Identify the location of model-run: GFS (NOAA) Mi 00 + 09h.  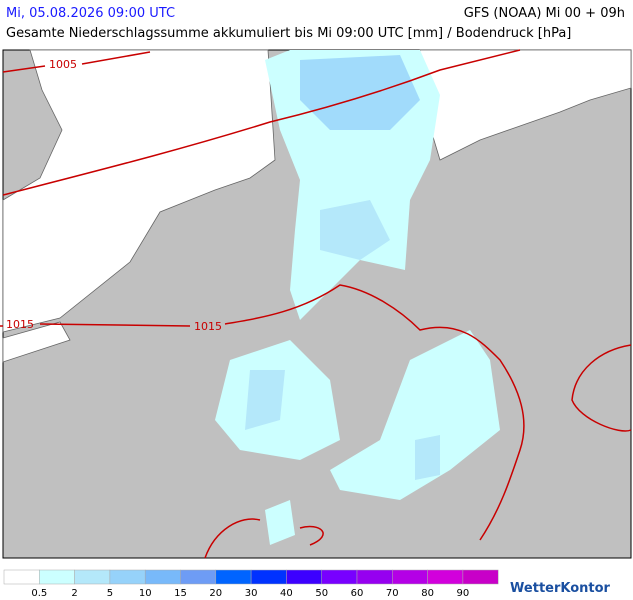
(544, 13).